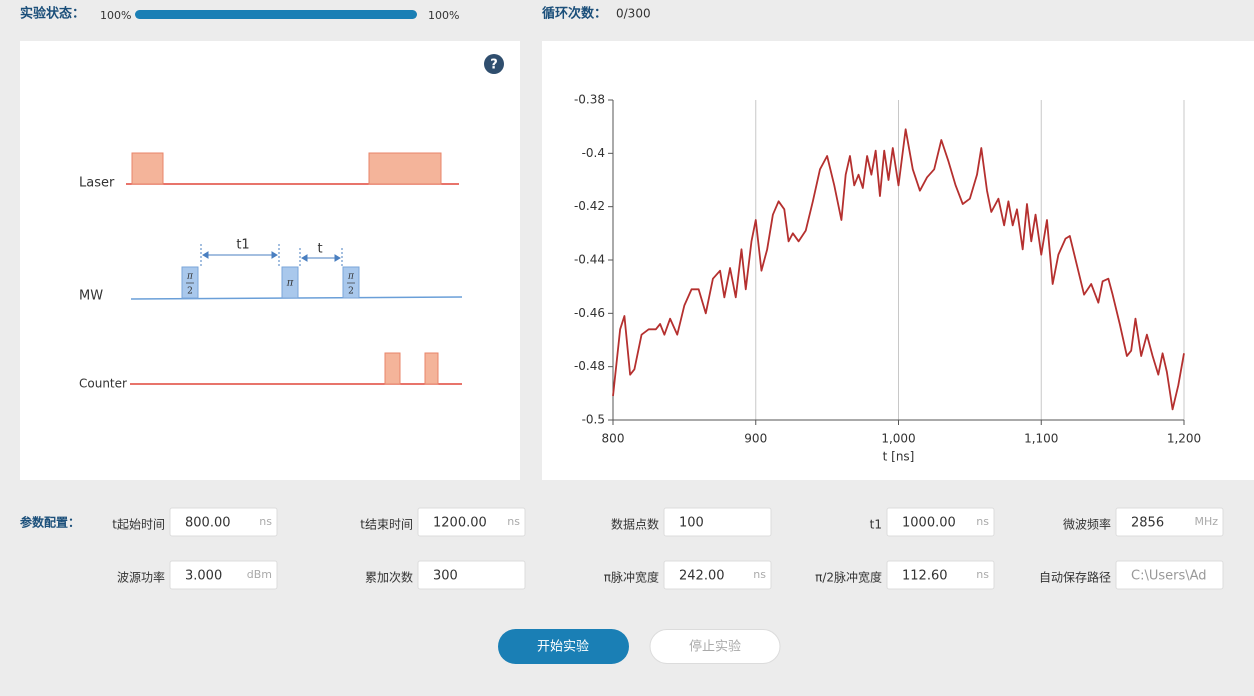 The width and height of the screenshot is (1254, 696). Describe the element at coordinates (103, 384) in the screenshot. I see `counter-label: Counter` at that location.